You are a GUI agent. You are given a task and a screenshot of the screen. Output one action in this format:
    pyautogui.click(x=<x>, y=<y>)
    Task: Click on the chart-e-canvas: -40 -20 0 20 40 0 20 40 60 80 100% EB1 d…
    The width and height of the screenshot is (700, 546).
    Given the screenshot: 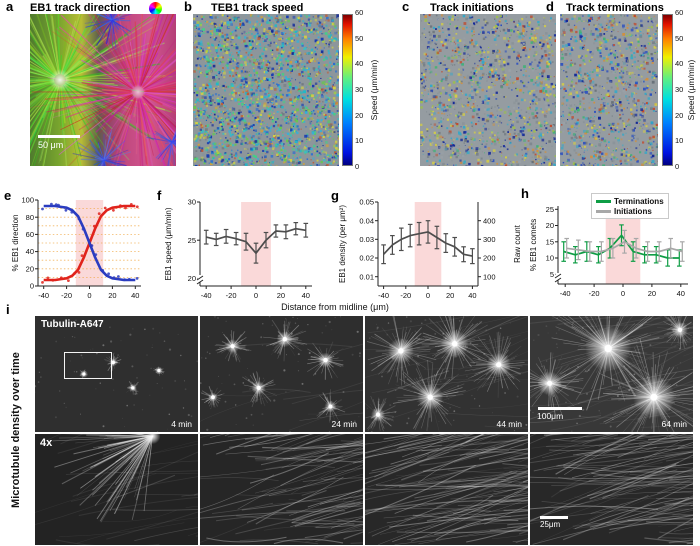 What is the action you would take?
    pyautogui.click(x=76, y=248)
    